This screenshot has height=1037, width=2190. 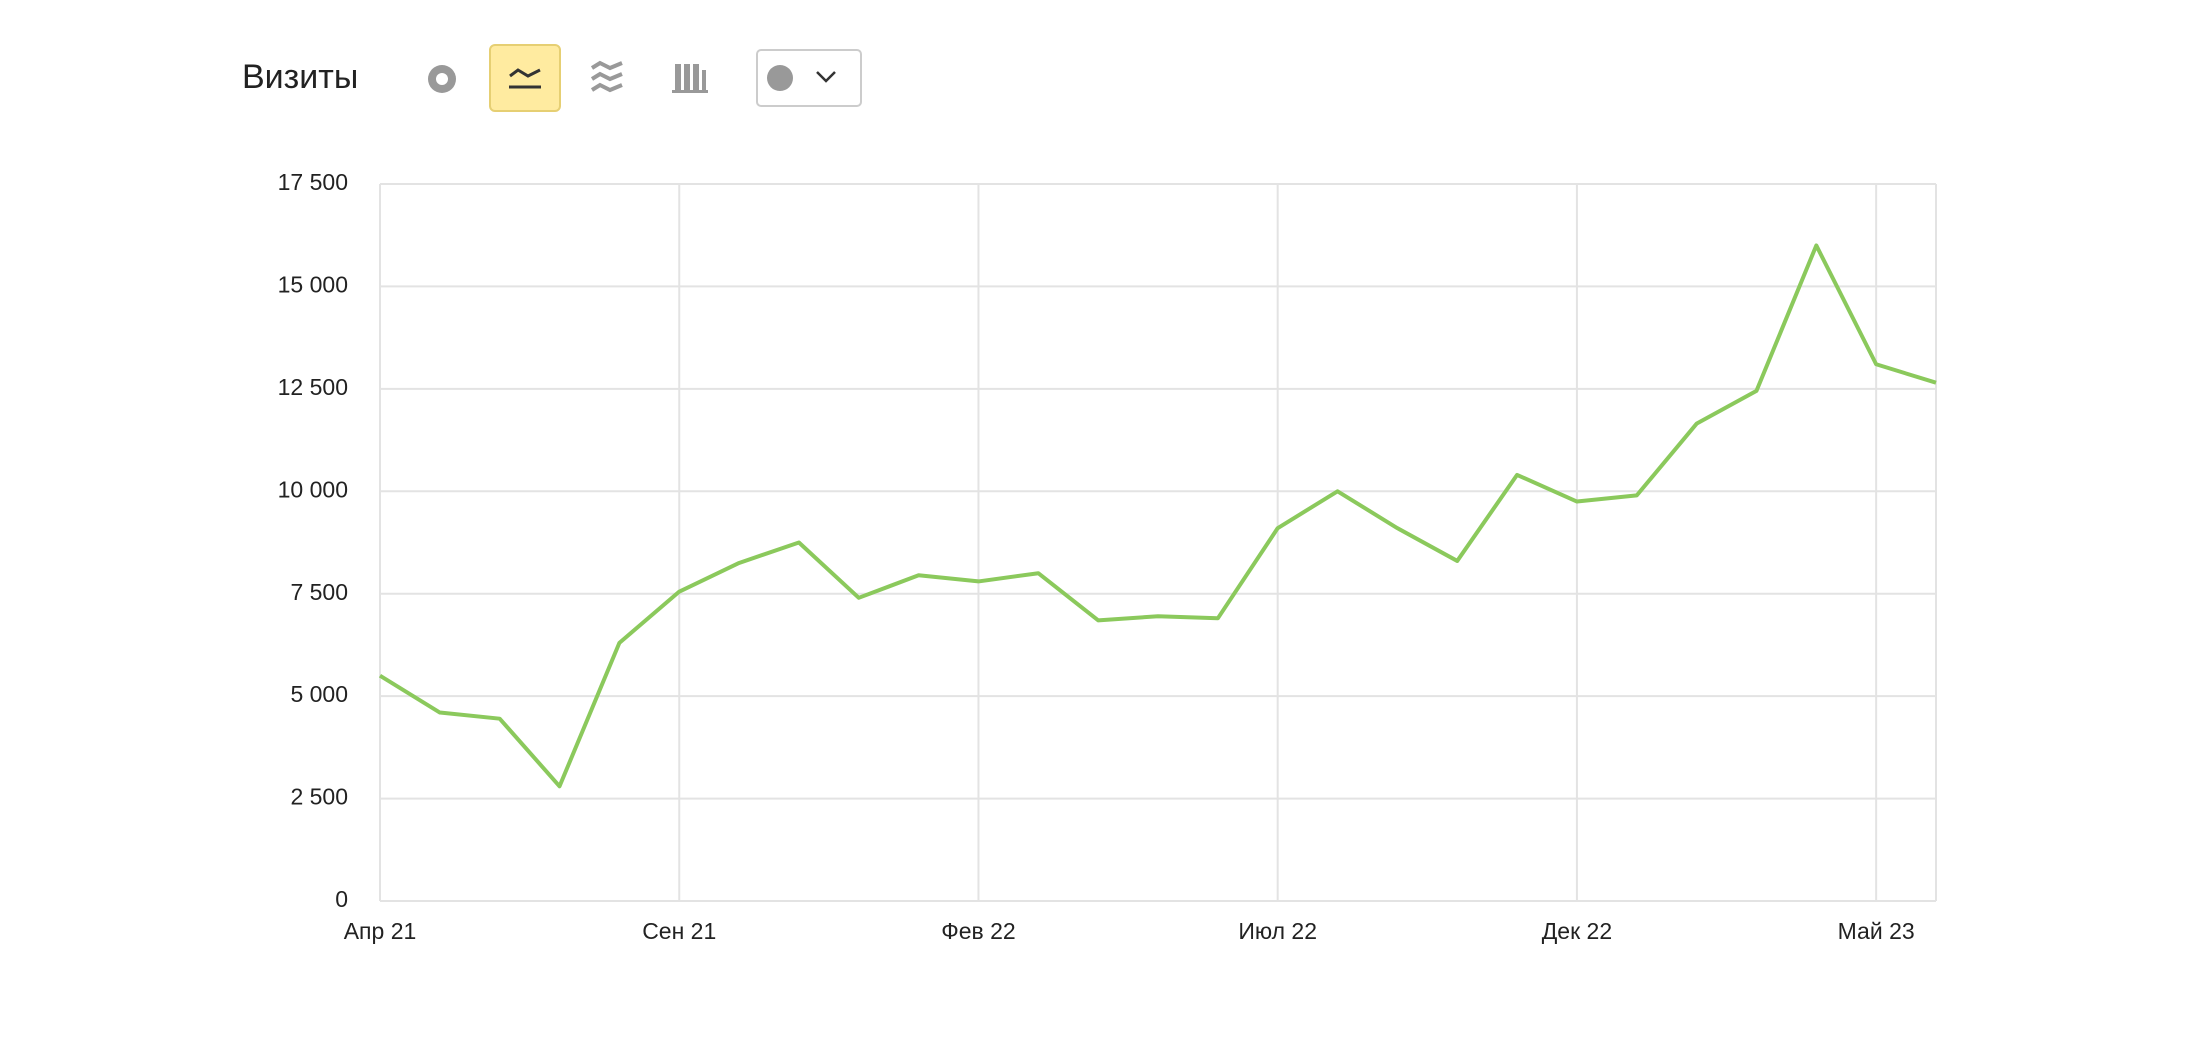 What do you see at coordinates (978, 931) in the screenshot?
I see `x-tick-label: Фев 22` at bounding box center [978, 931].